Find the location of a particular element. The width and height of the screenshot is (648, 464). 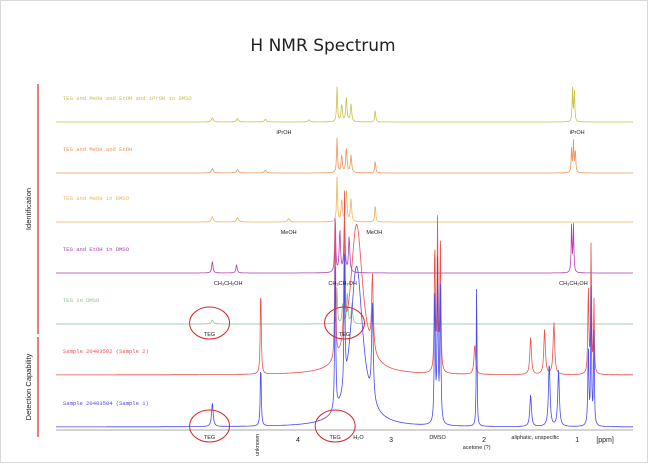

annotation-12: H₂O is located at coordinates (358, 438).